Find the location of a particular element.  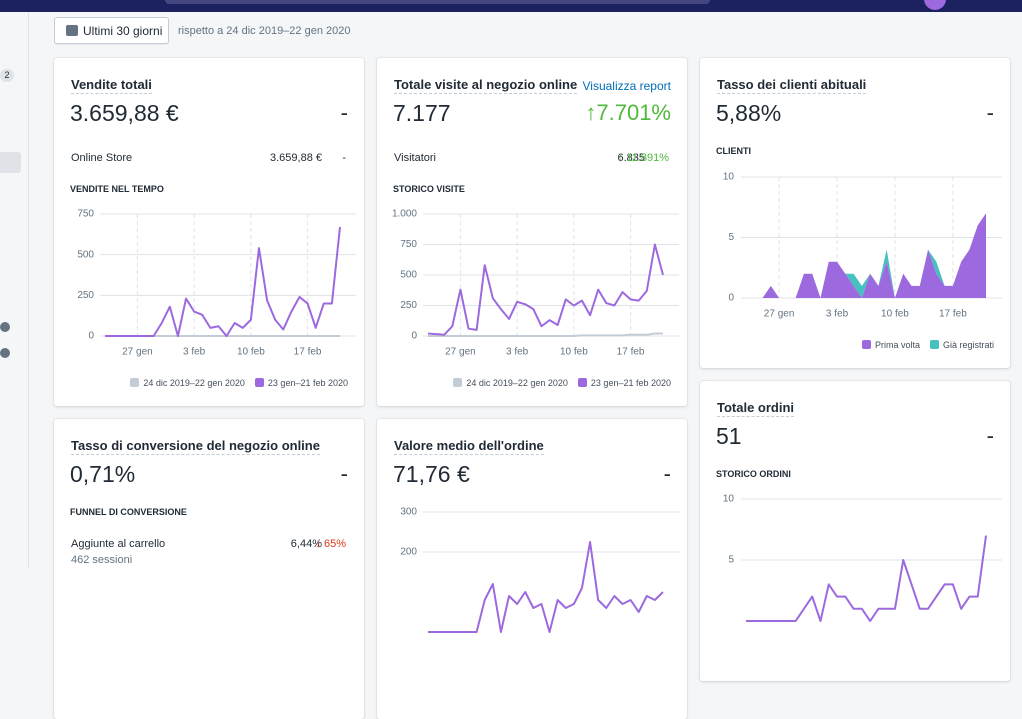

card-title: Valore medio dell'ordine is located at coordinates (469, 446).